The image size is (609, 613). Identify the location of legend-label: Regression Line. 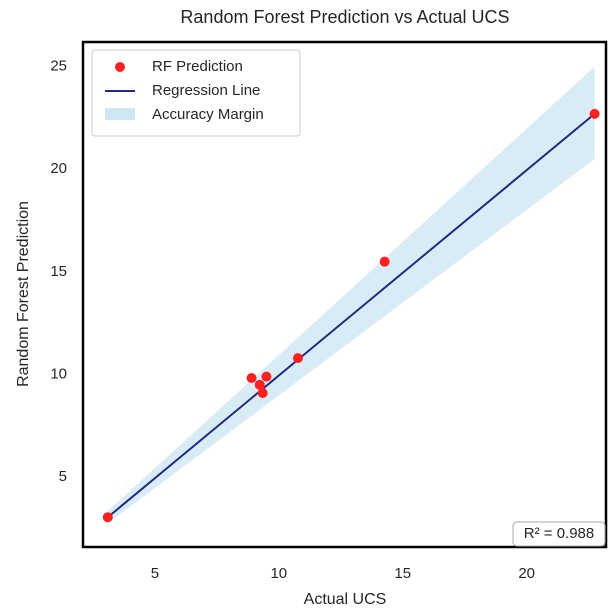
(206, 90).